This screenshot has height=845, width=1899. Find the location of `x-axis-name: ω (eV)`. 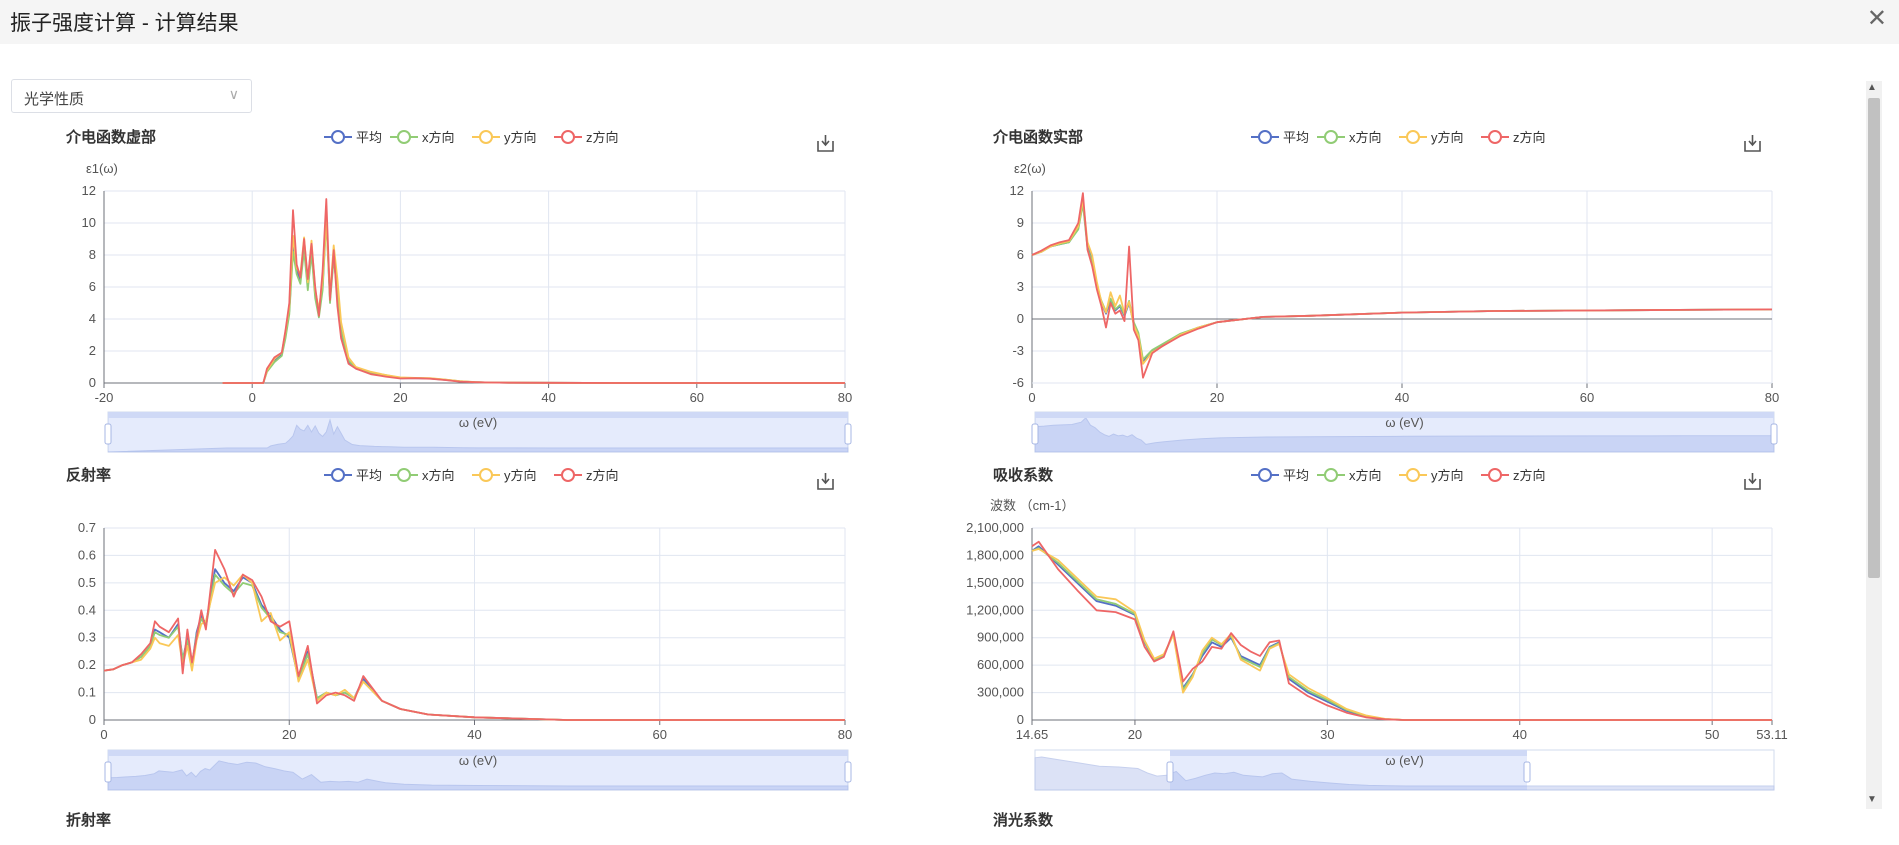

x-axis-name: ω (eV) is located at coordinates (478, 760).